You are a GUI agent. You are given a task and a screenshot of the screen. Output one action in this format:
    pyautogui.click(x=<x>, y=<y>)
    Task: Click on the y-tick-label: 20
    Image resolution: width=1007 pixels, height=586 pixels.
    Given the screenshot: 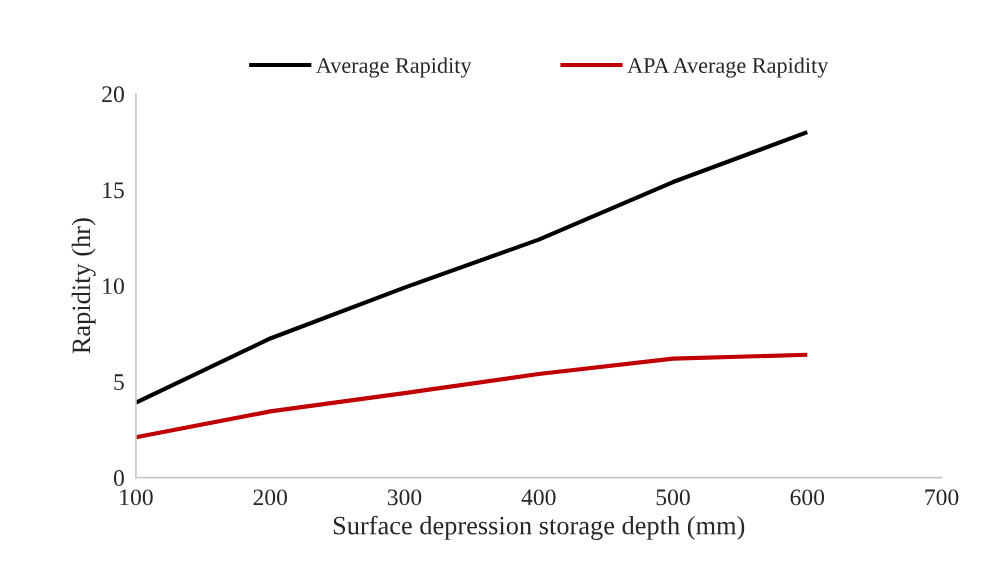 What is the action you would take?
    pyautogui.click(x=113, y=94)
    